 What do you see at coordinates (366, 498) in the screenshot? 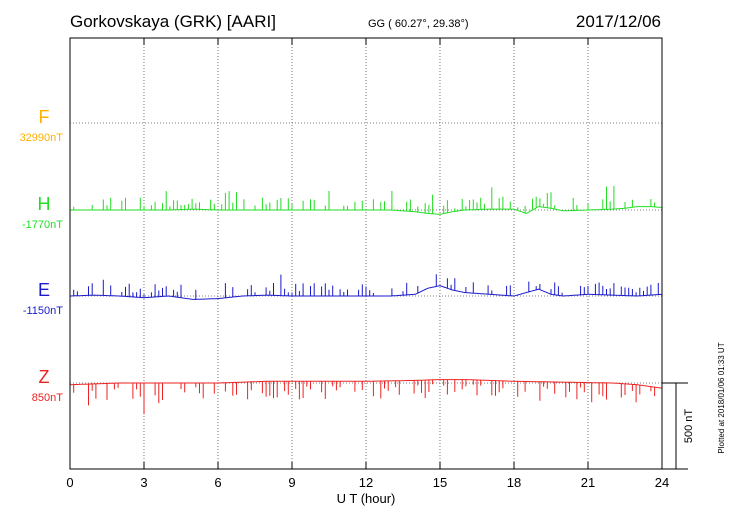
I see `x-axis-label: U T (hour)` at bounding box center [366, 498].